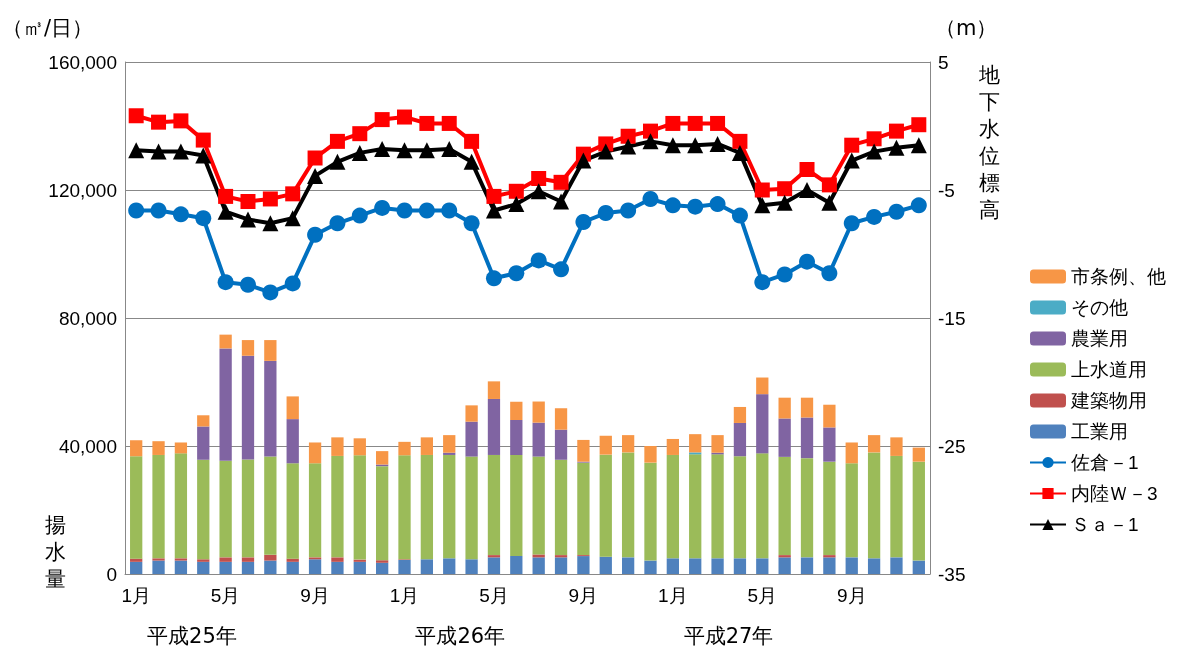 The image size is (1179, 652). What do you see at coordinates (952, 318) in the screenshot?
I see `y2-tick-label: -15` at bounding box center [952, 318].